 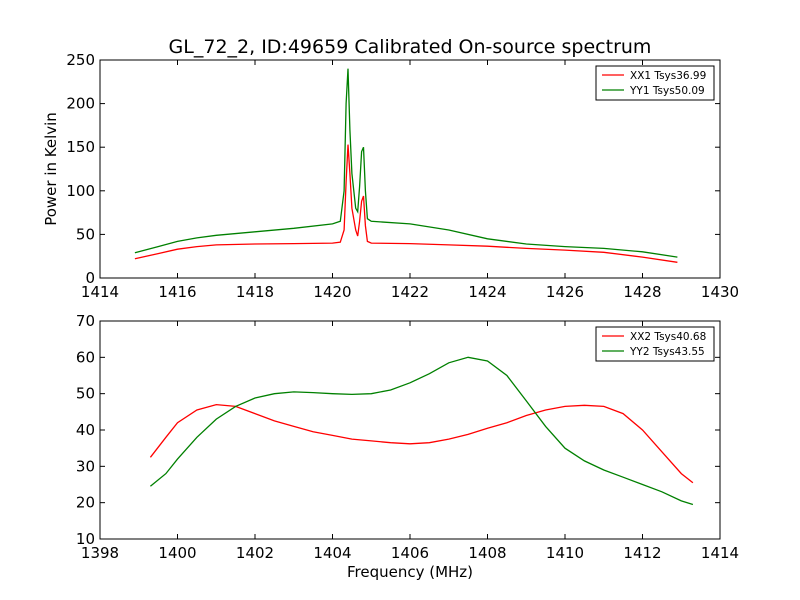 I want to click on bottom-x-tick-label: 1400, so click(x=177, y=553).